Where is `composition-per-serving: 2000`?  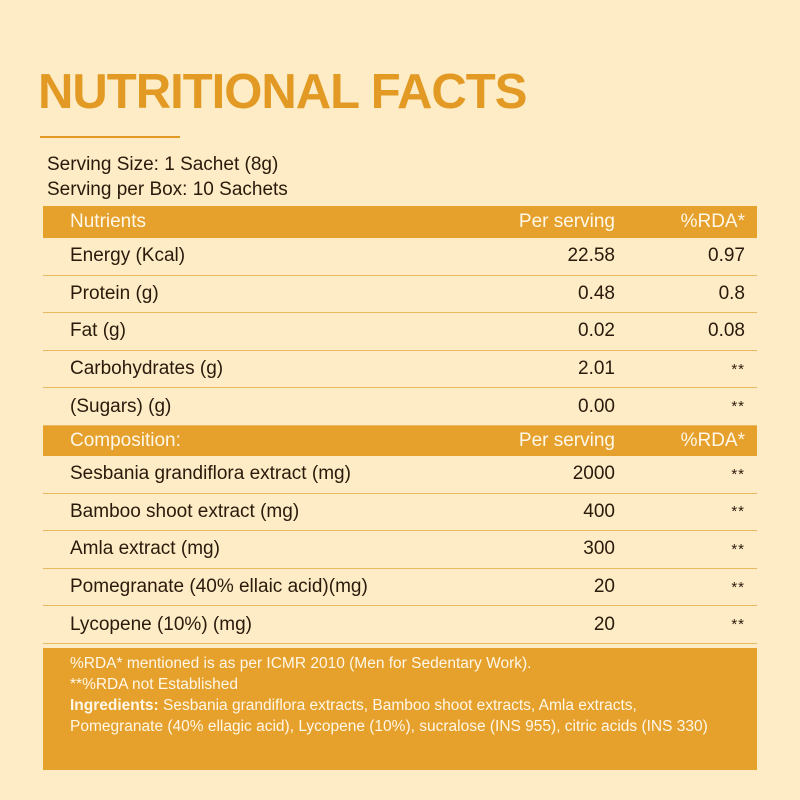 composition-per-serving: 2000 is located at coordinates (593, 474).